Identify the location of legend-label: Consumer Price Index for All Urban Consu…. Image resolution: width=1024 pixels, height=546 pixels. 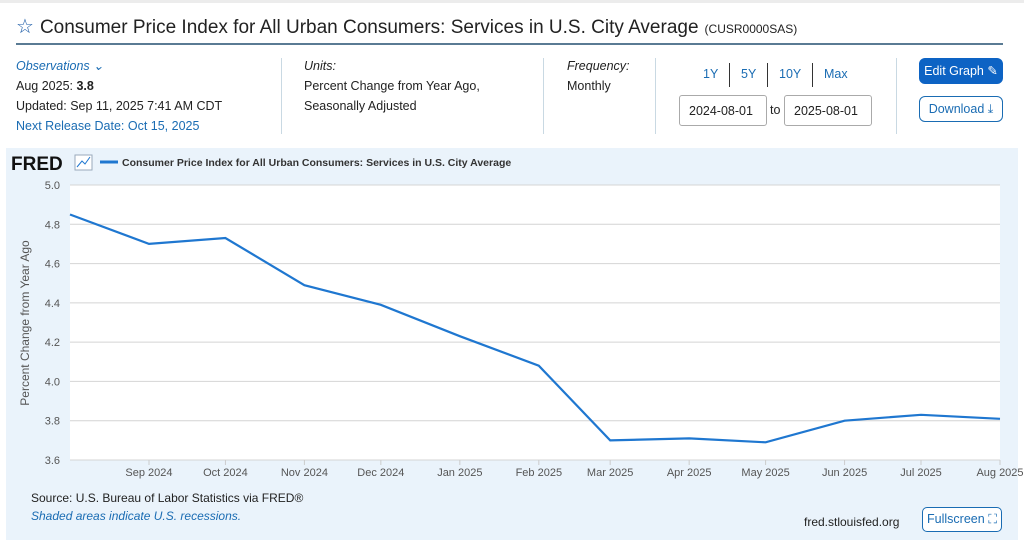
(316, 163).